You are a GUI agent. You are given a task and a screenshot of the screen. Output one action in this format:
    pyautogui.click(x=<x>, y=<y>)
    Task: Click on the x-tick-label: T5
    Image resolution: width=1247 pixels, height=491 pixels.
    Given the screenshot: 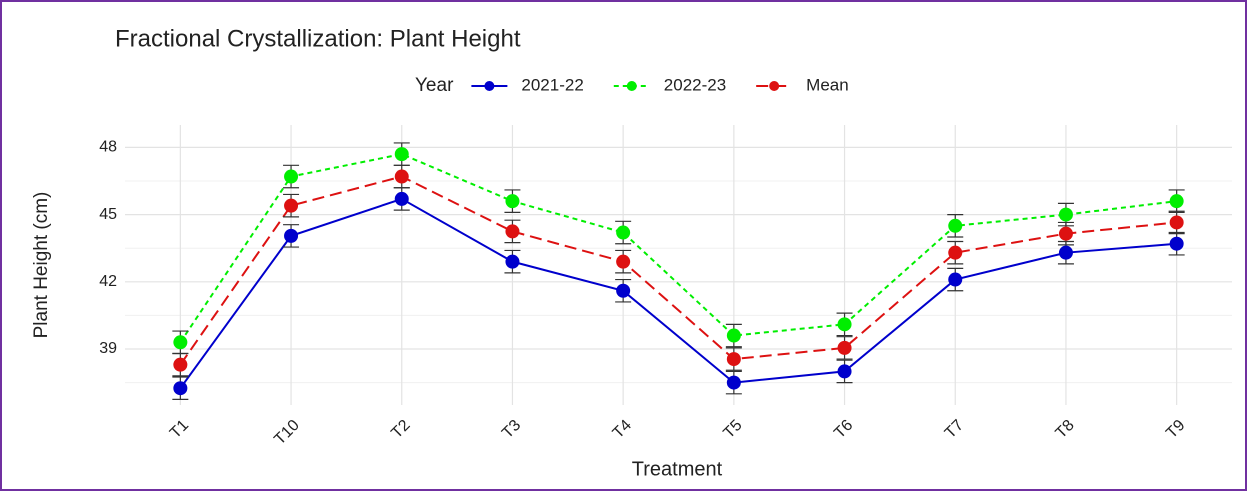 What is the action you would take?
    pyautogui.click(x=732, y=429)
    